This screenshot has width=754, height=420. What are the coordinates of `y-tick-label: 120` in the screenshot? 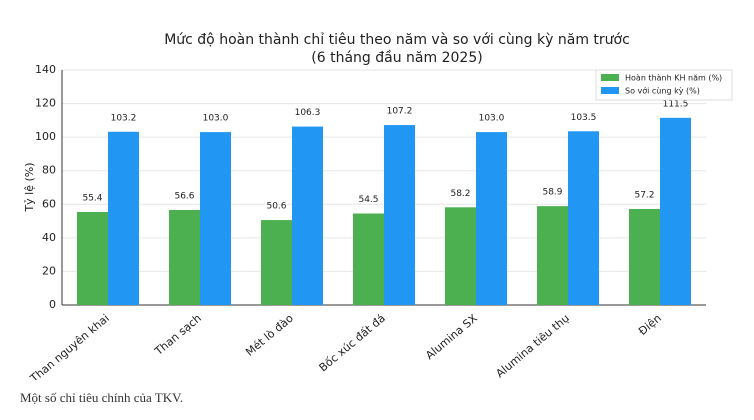 It's located at (45, 103).